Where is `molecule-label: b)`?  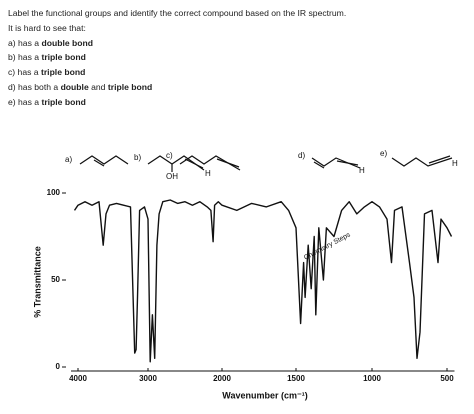
molecule-label: b) is located at coordinates (137, 157).